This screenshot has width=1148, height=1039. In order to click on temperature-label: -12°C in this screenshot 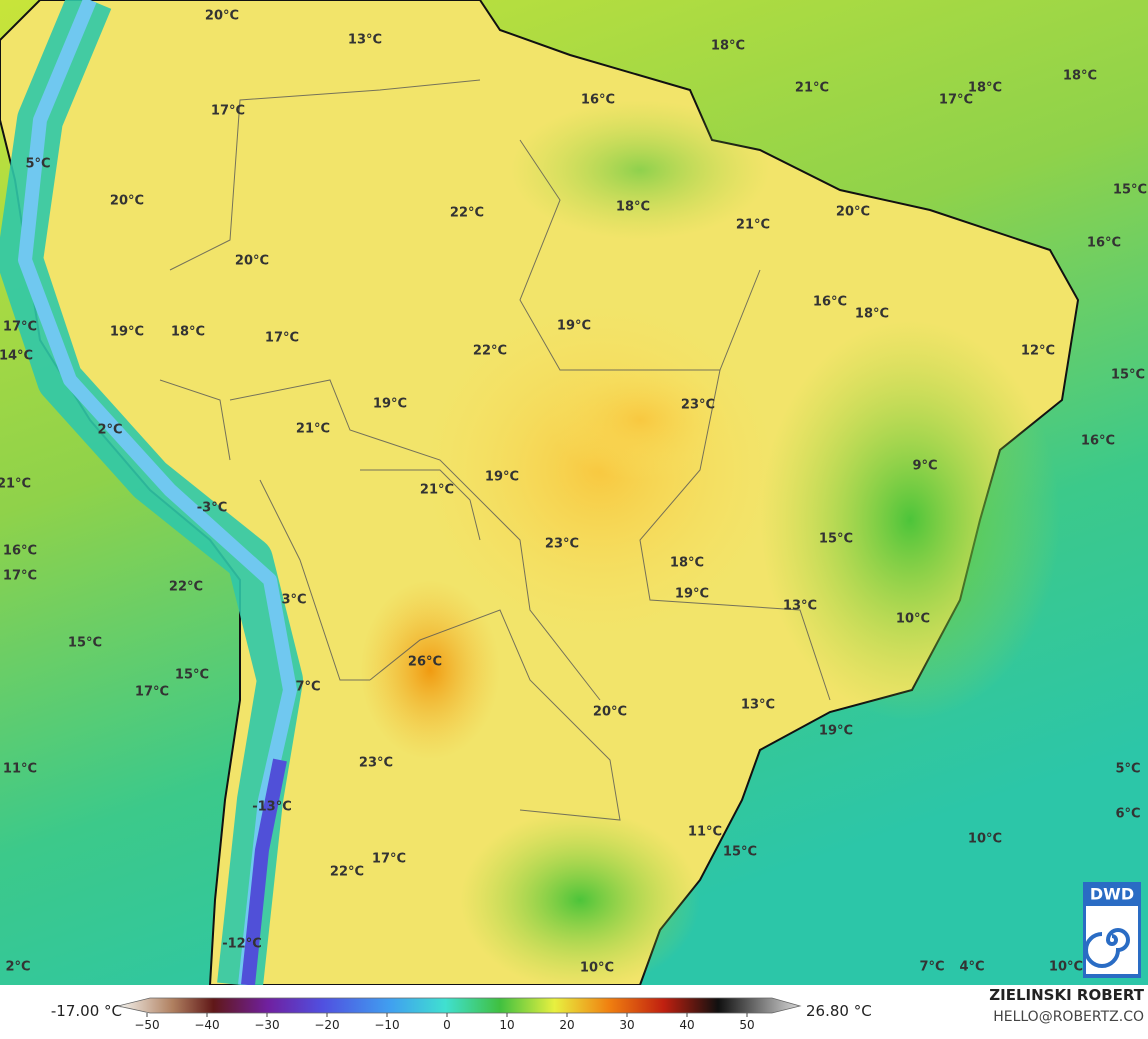, I will do `click(242, 944)`.